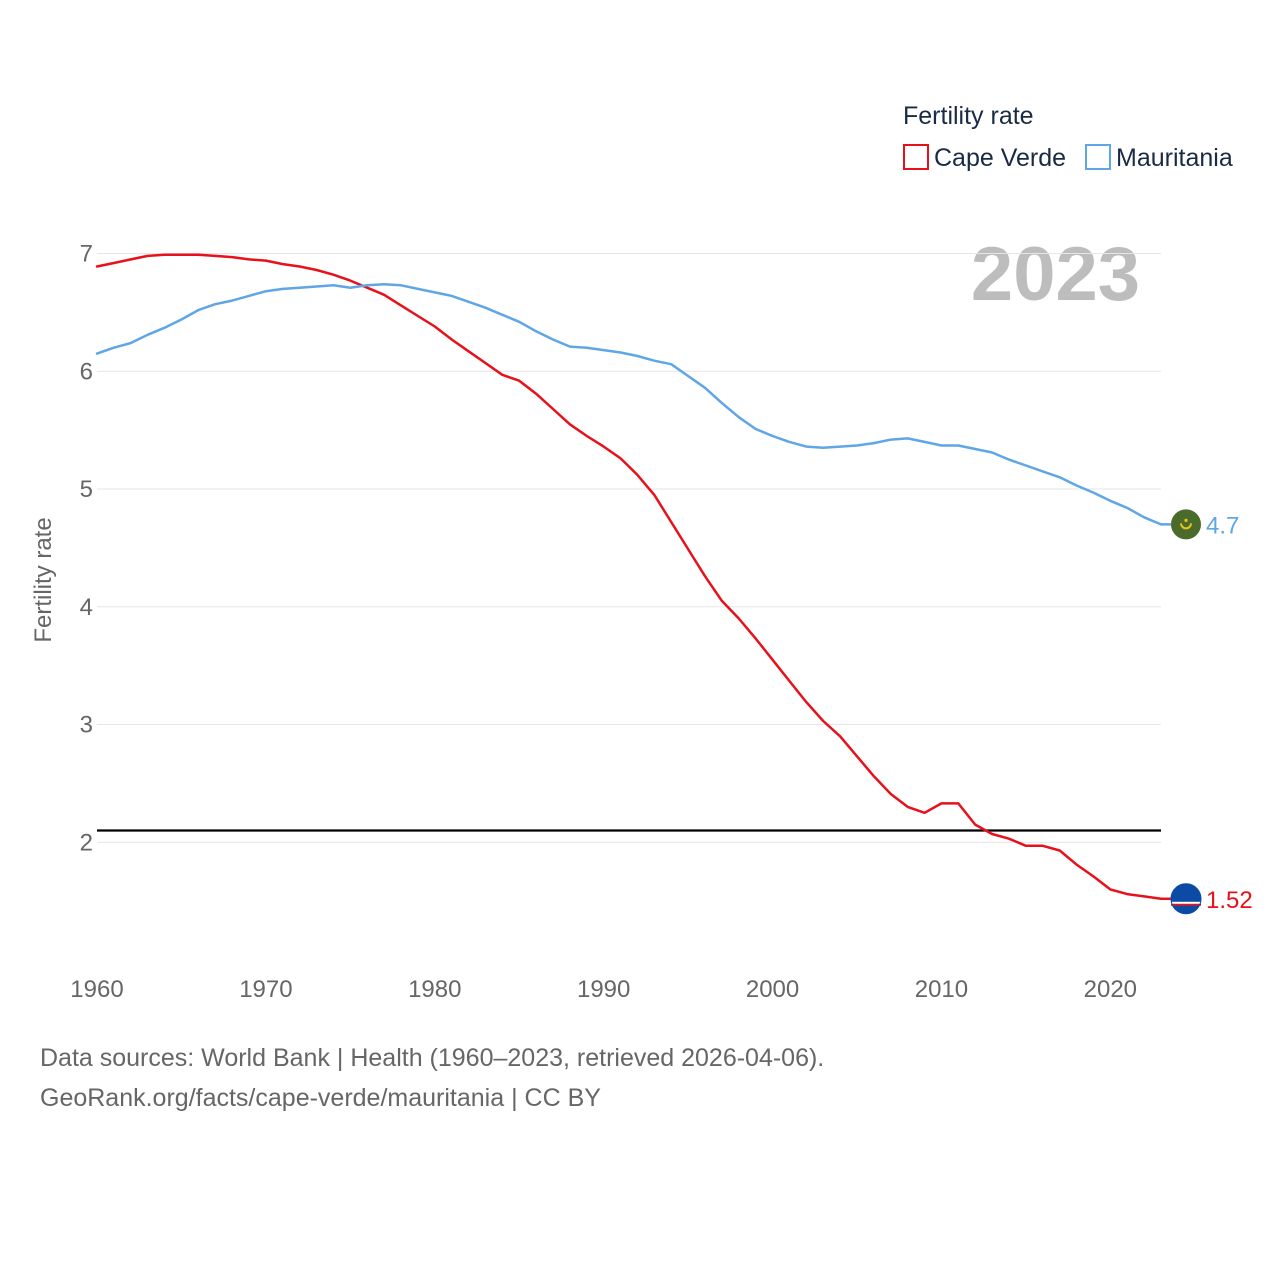 The image size is (1280, 1280). Describe the element at coordinates (86, 254) in the screenshot. I see `y-tick-label: 7` at that location.